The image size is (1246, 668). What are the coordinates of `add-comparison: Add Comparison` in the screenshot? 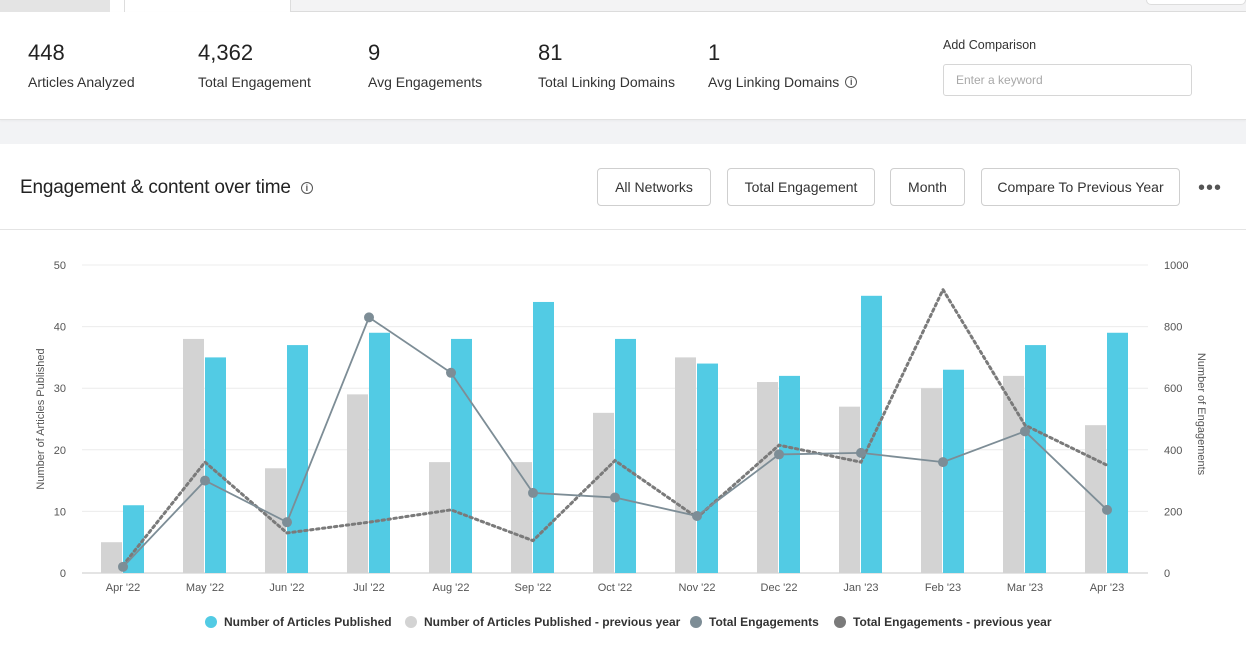 It's located at (1067, 67).